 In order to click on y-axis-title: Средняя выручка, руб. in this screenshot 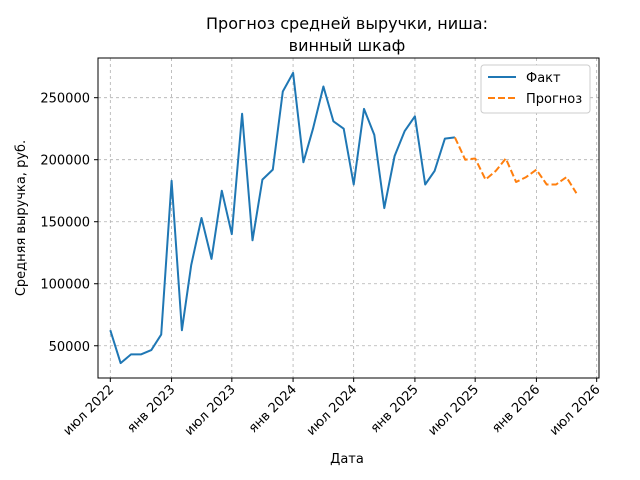, I will do `click(21, 218)`.